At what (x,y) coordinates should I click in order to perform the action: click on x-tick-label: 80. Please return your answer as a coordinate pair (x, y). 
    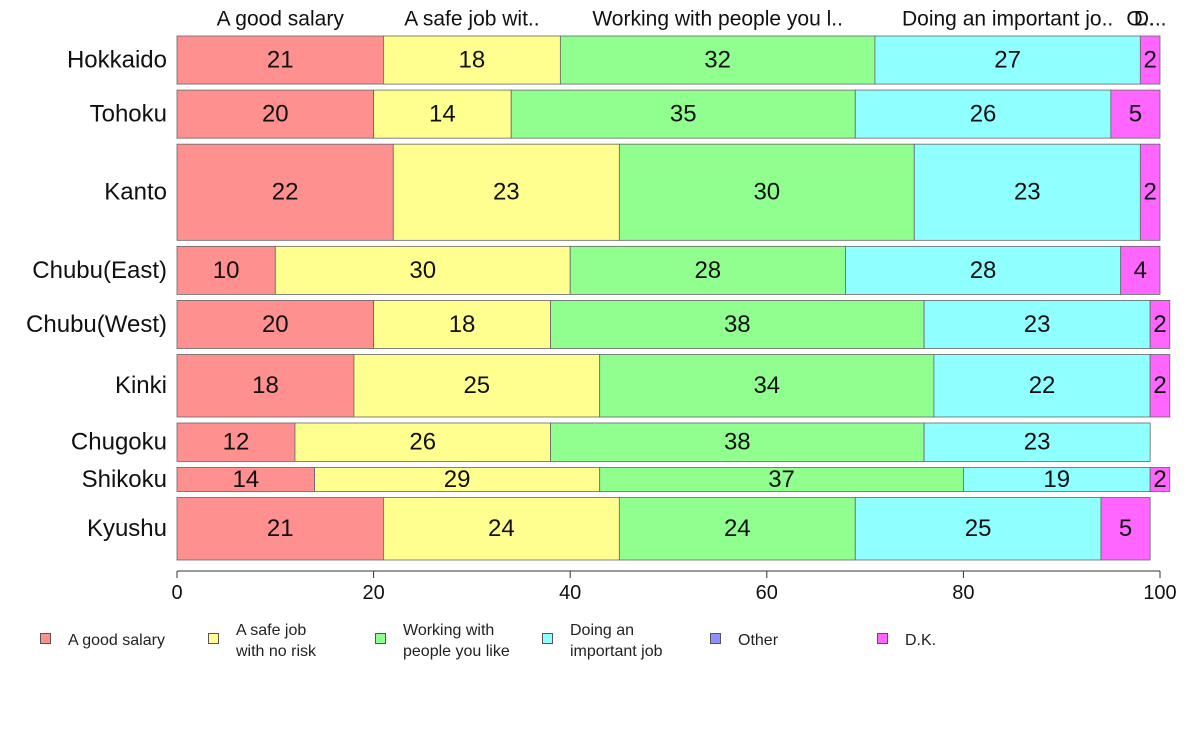
    Looking at the image, I should click on (963, 593).